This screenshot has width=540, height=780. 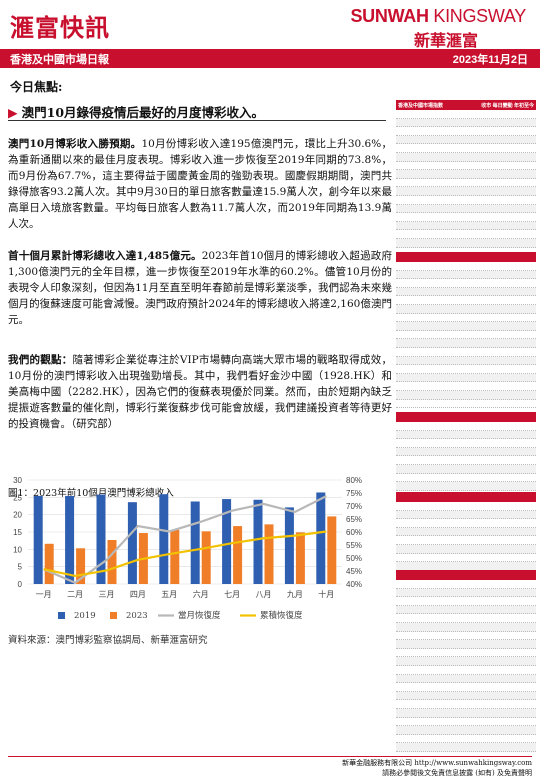 What do you see at coordinates (137, 616) in the screenshot?
I see `legend-label: 2023` at bounding box center [137, 616].